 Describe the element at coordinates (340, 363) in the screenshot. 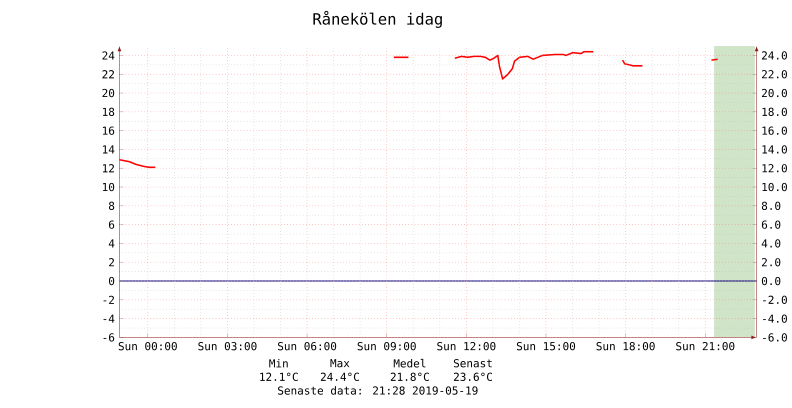

I see `text: Max` at that location.